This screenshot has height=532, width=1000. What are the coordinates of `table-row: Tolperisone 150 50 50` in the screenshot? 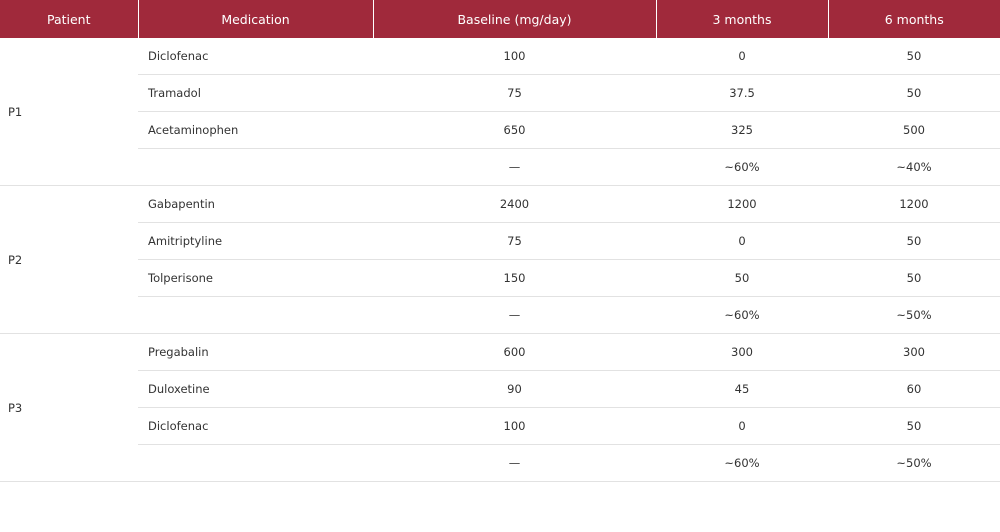 It's located at (500, 278).